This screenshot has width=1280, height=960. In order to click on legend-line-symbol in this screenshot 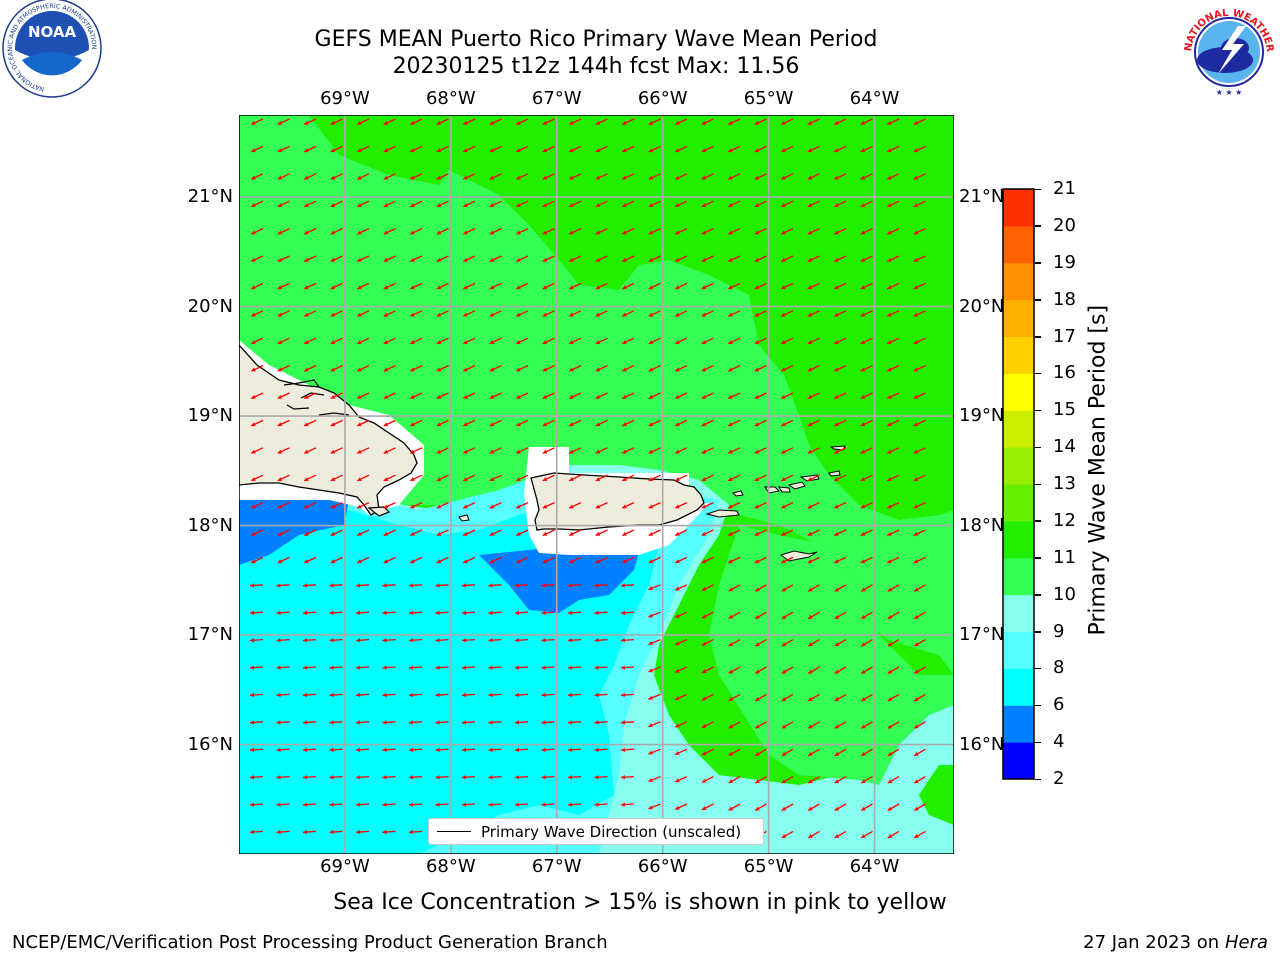, I will do `click(454, 831)`.